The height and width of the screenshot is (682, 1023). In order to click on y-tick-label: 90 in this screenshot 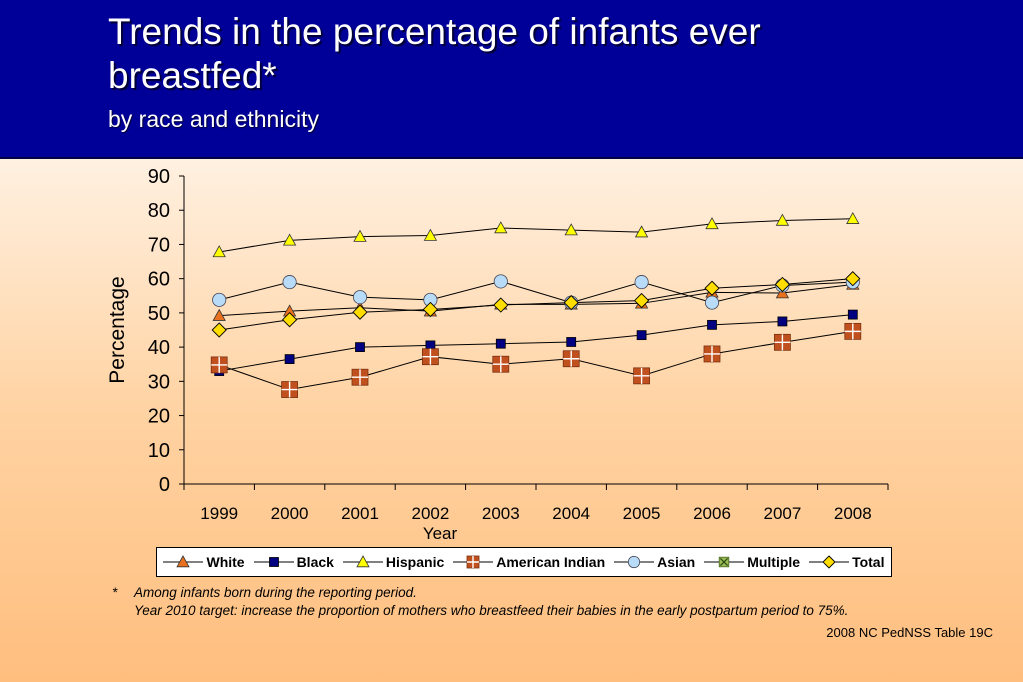, I will do `click(159, 177)`.